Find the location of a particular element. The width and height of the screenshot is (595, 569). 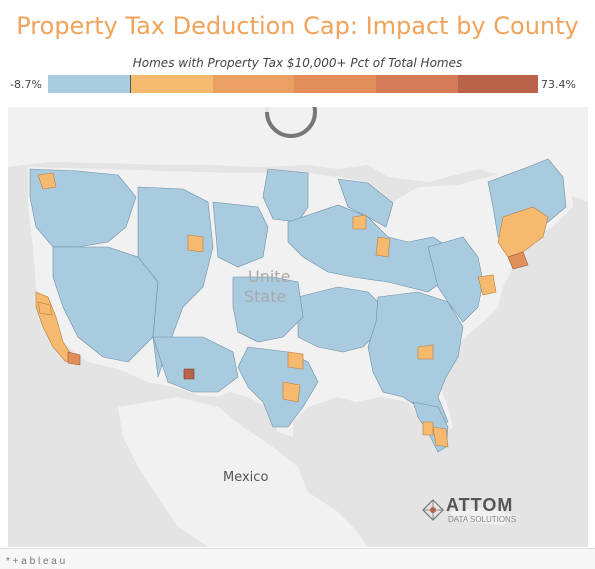

attom-logo: ATTOM DATA SOLUTIONS is located at coordinates (477, 510).